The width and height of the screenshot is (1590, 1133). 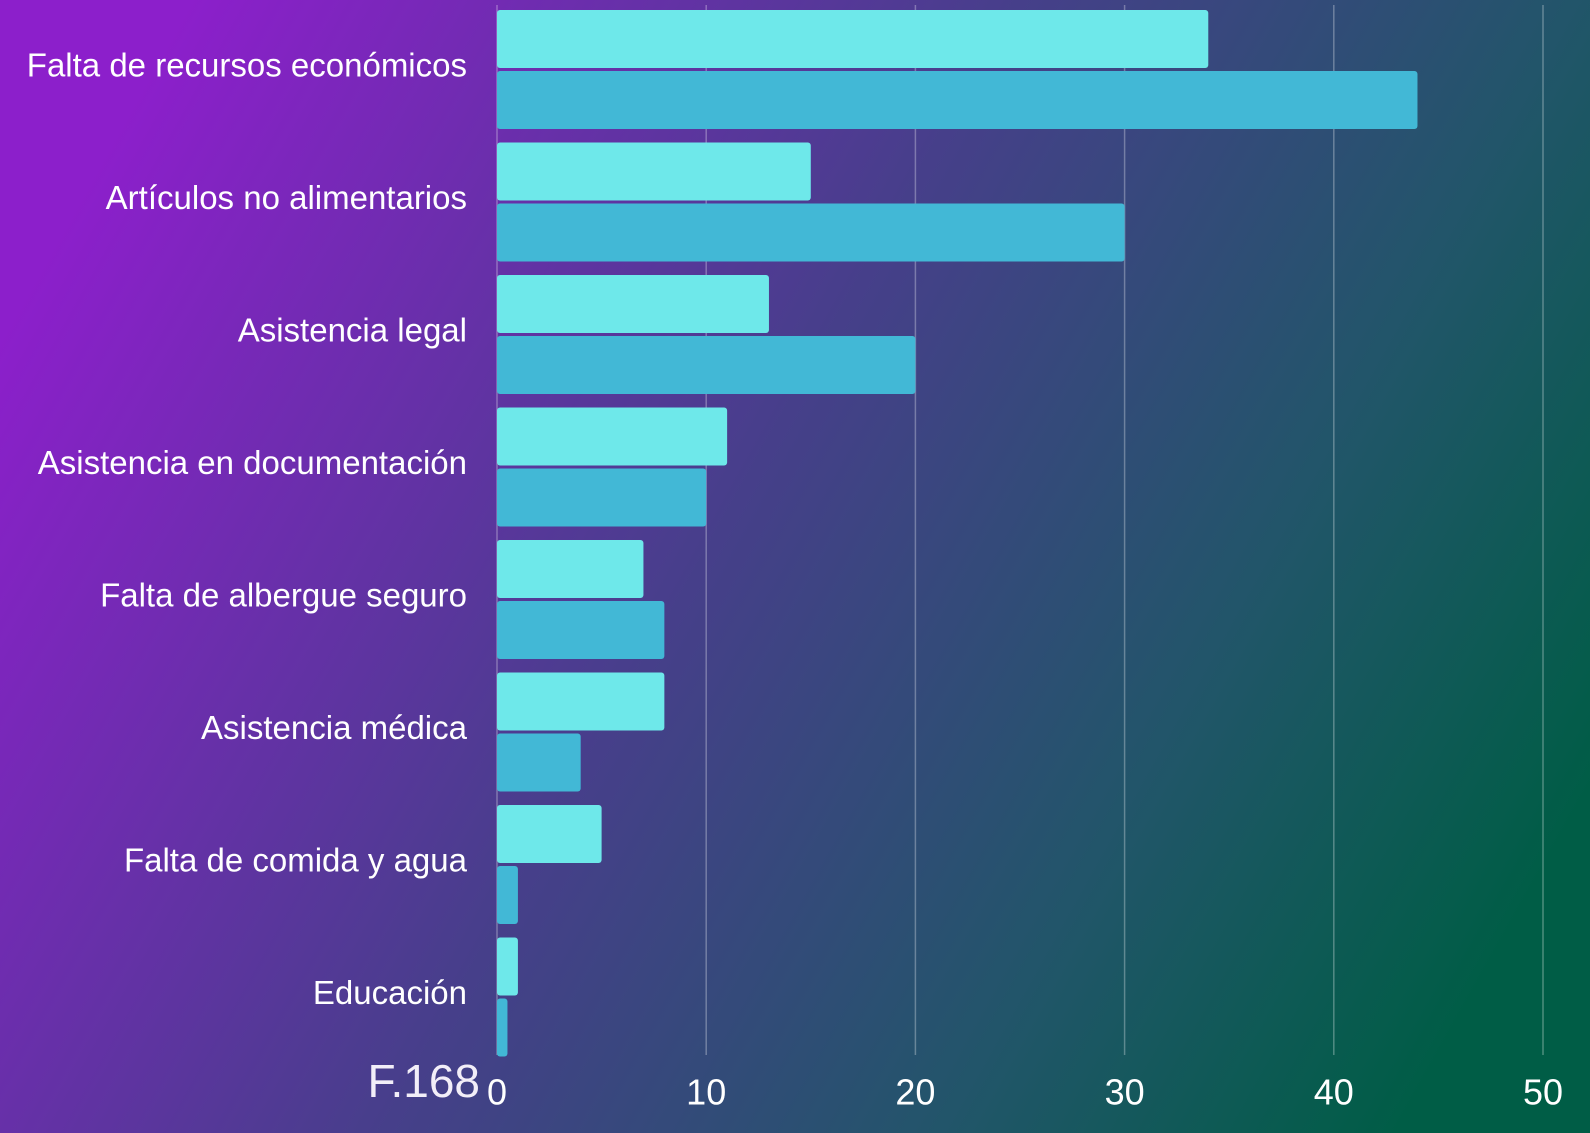 What do you see at coordinates (247, 65) in the screenshot?
I see `y-tick-label: Falta de recursos económicos` at bounding box center [247, 65].